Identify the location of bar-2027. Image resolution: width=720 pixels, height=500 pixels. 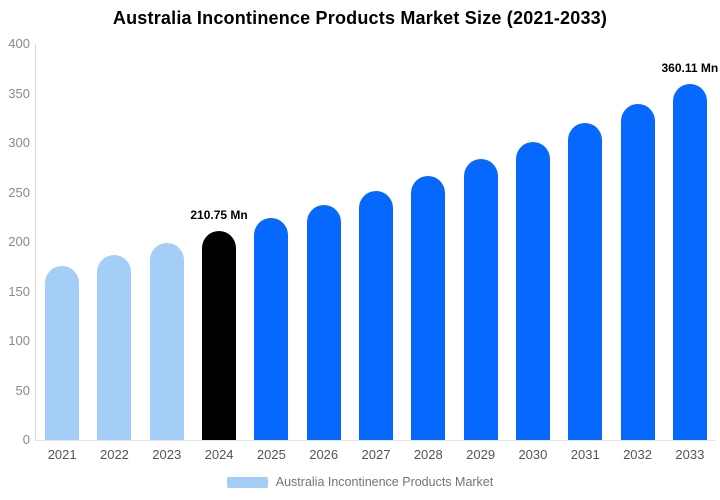
(376, 315).